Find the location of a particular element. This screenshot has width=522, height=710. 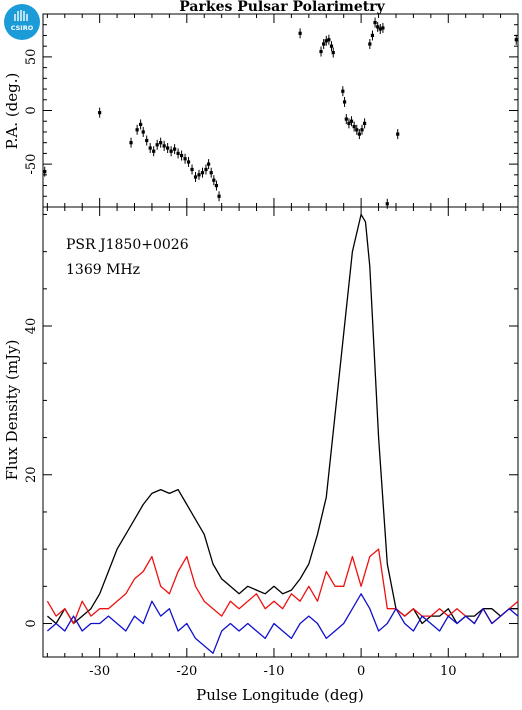

pa-ylabel: P.A. (deg.) is located at coordinates (12, 111).